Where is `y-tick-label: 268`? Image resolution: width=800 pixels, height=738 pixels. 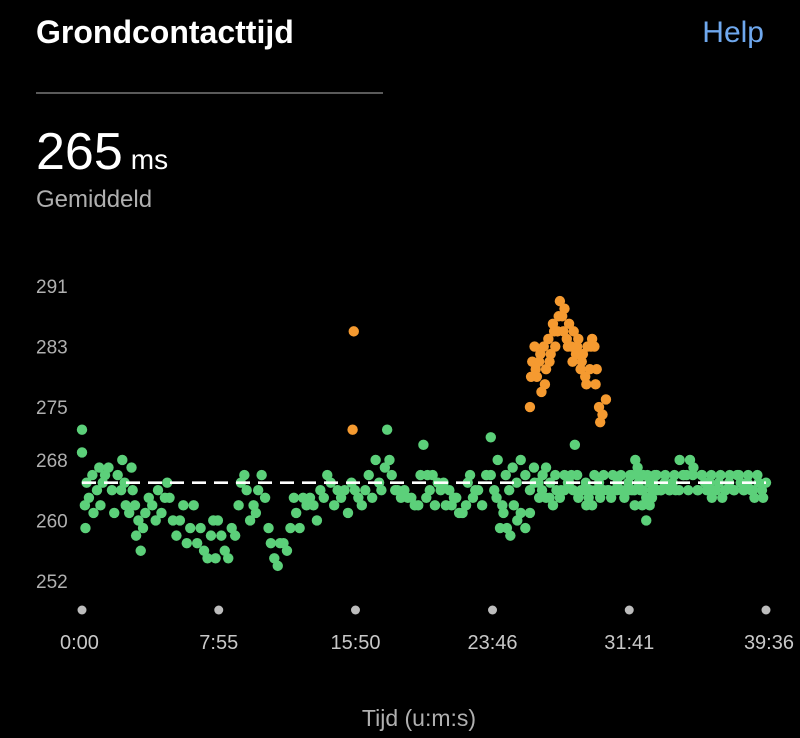
y-tick-label: 268 is located at coordinates (52, 461).